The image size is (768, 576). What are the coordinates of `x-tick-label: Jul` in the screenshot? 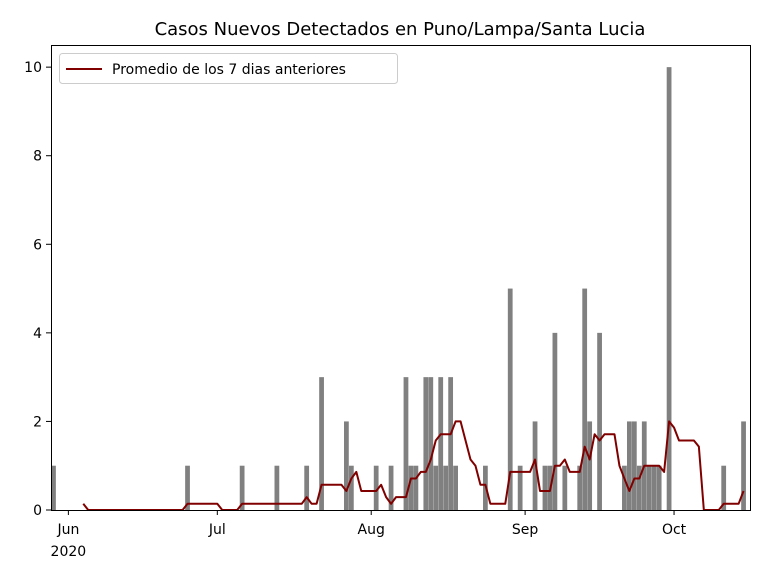 It's located at (217, 530).